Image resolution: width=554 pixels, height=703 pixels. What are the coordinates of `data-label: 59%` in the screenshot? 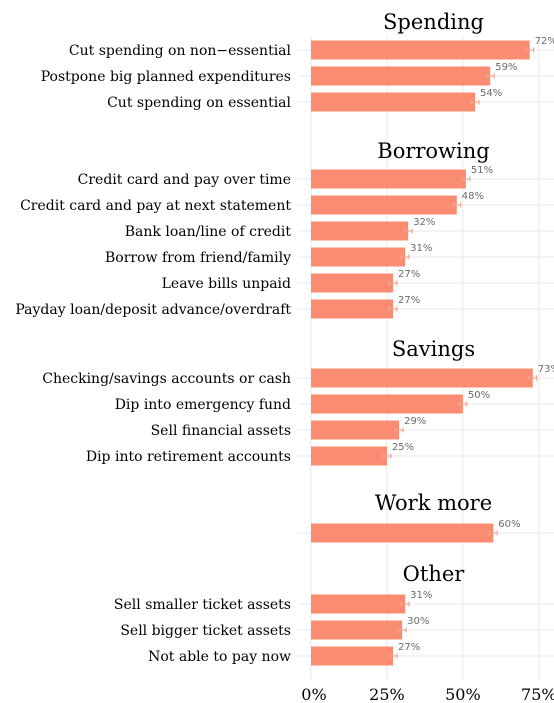 It's located at (506, 67).